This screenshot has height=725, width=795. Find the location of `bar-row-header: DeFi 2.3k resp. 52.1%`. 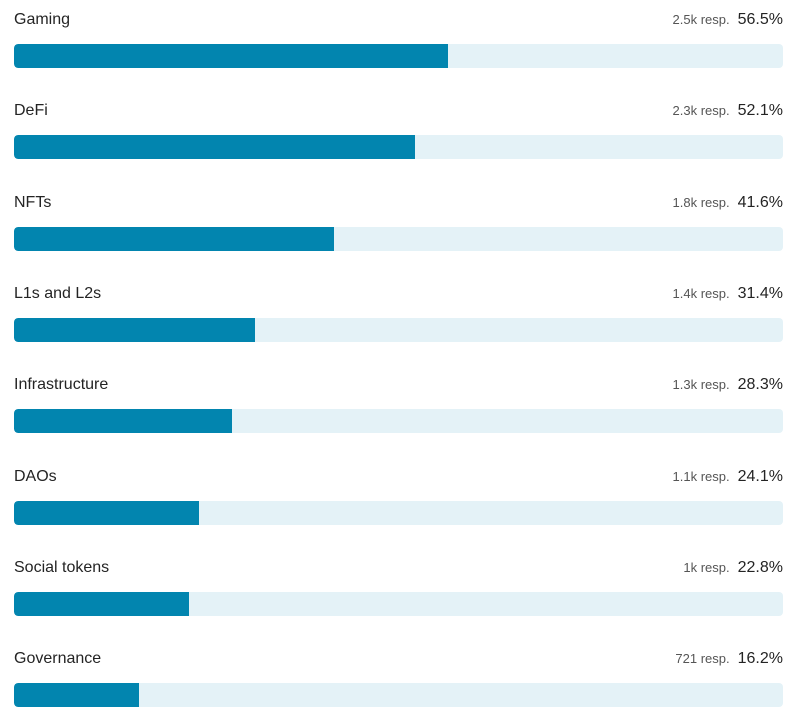

bar-row-header: DeFi 2.3k resp. 52.1% is located at coordinates (398, 113).